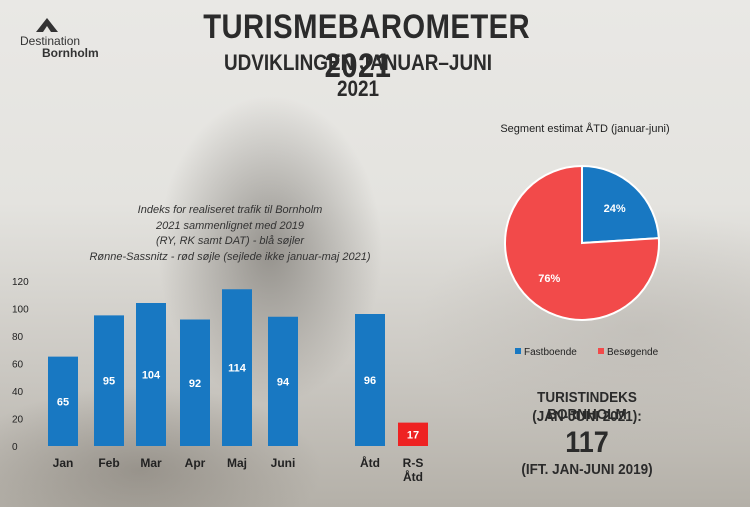 This screenshot has height=507, width=750. I want to click on legend-label: Besøgende, so click(633, 352).